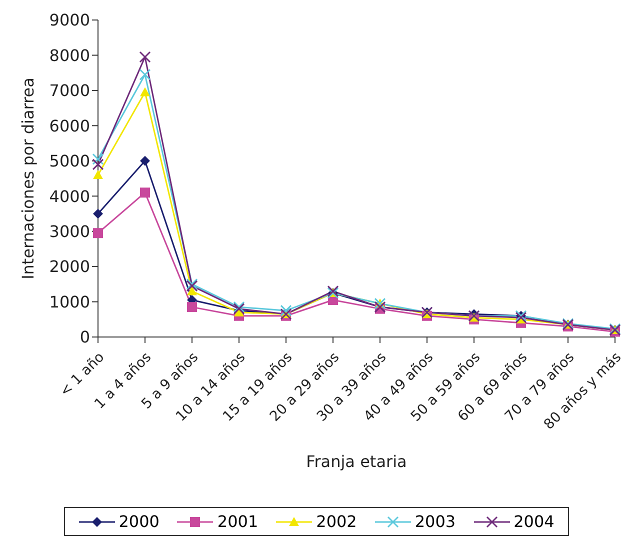 This screenshot has width=643, height=544. I want to click on legend-label: 2001, so click(237, 521).